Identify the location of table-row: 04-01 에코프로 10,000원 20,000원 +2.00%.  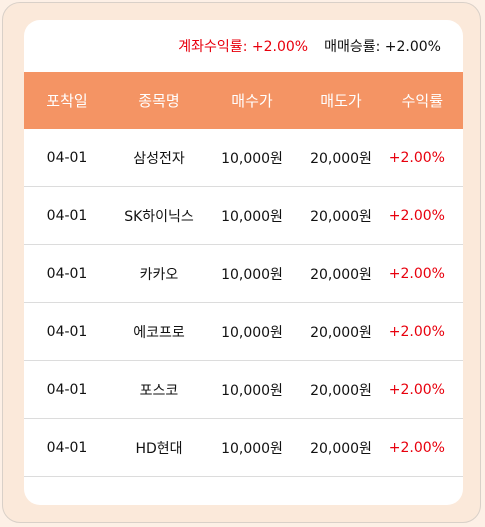
(243, 332).